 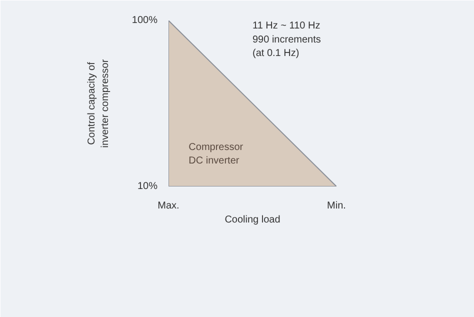 What do you see at coordinates (98, 103) in the screenshot?
I see `y-axis-title: Control capacity of inverter compressor` at bounding box center [98, 103].